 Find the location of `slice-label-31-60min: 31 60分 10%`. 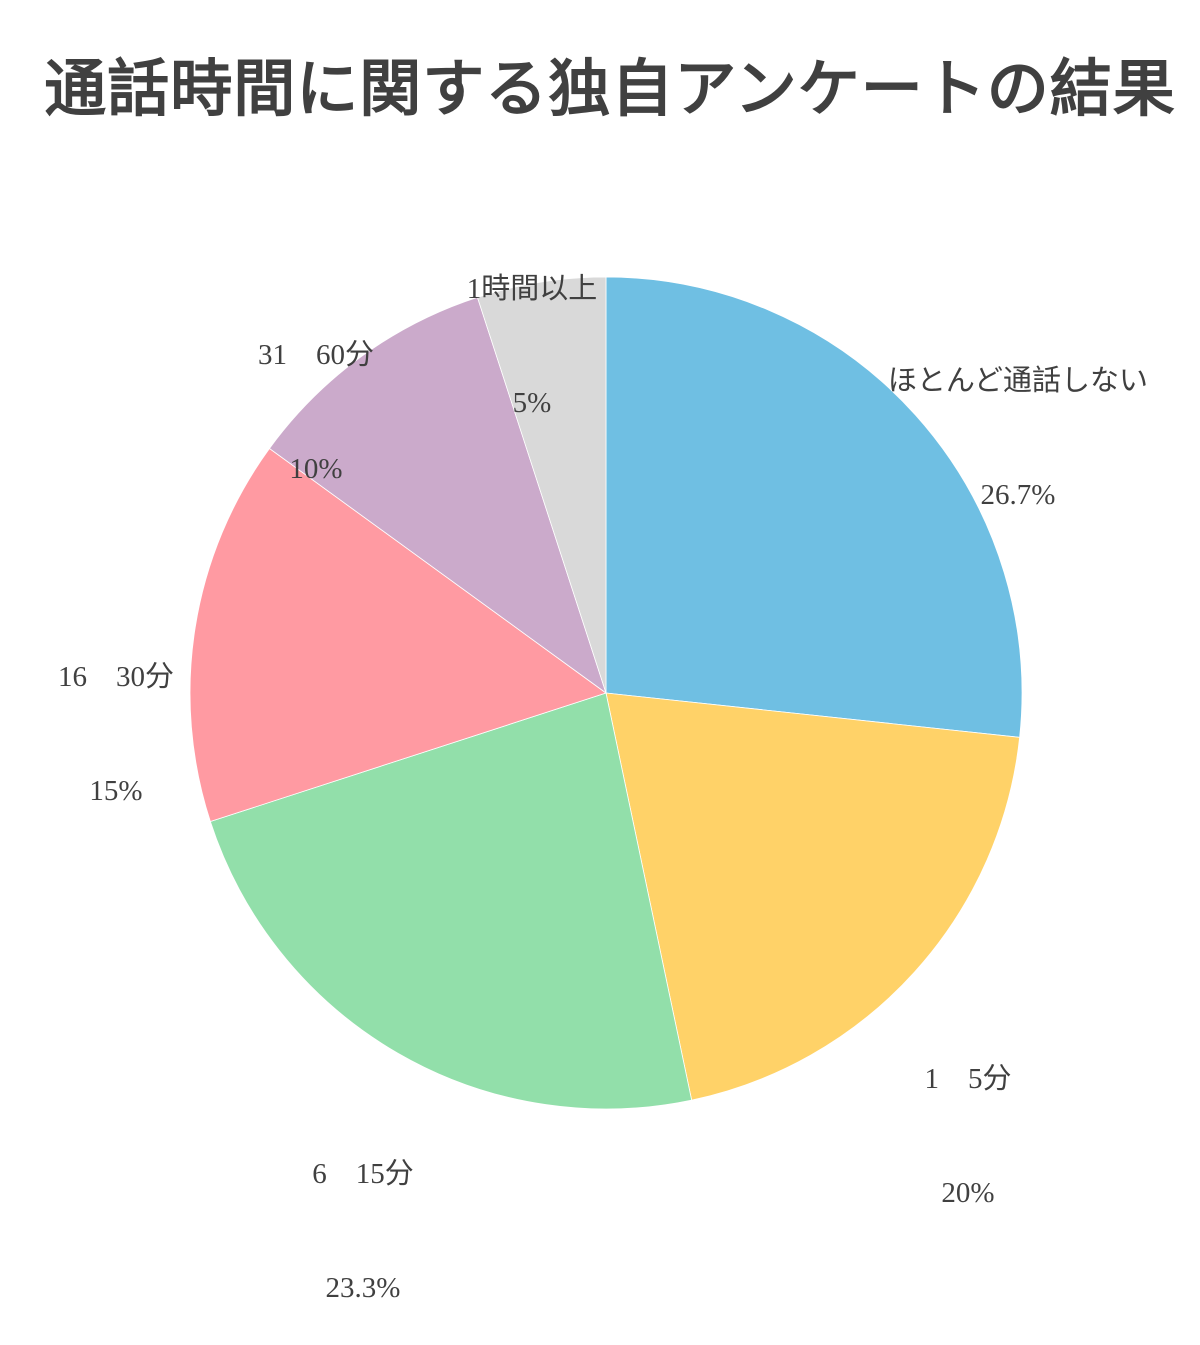

slice-label-31-60min: 31 60分 10% is located at coordinates (316, 393).